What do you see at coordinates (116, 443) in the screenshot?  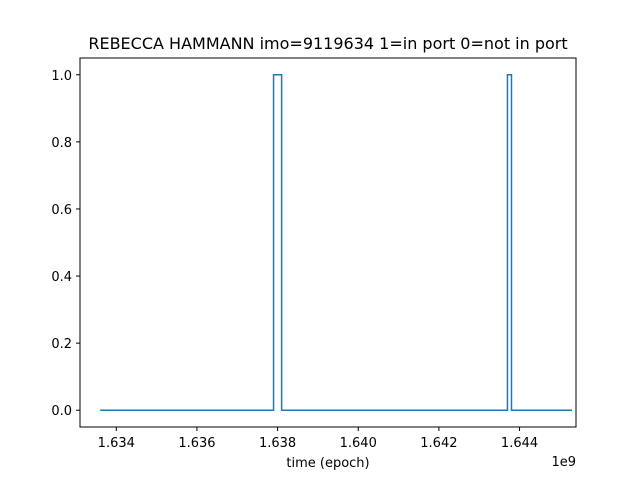 I see `x-tick-label: 1.634` at bounding box center [116, 443].